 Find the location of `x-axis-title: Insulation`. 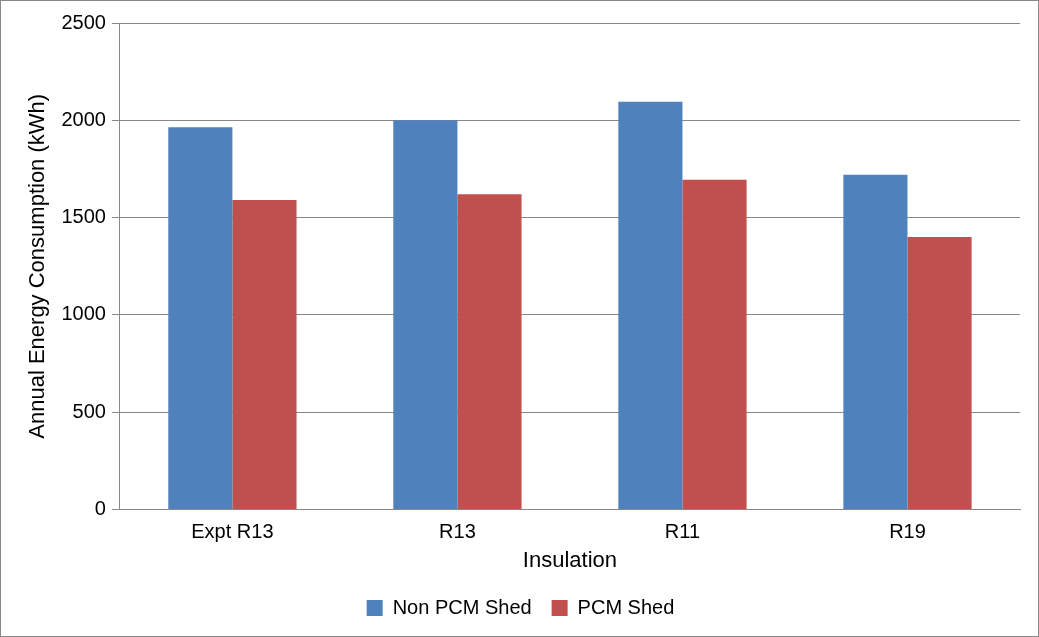

x-axis-title: Insulation is located at coordinates (570, 559).